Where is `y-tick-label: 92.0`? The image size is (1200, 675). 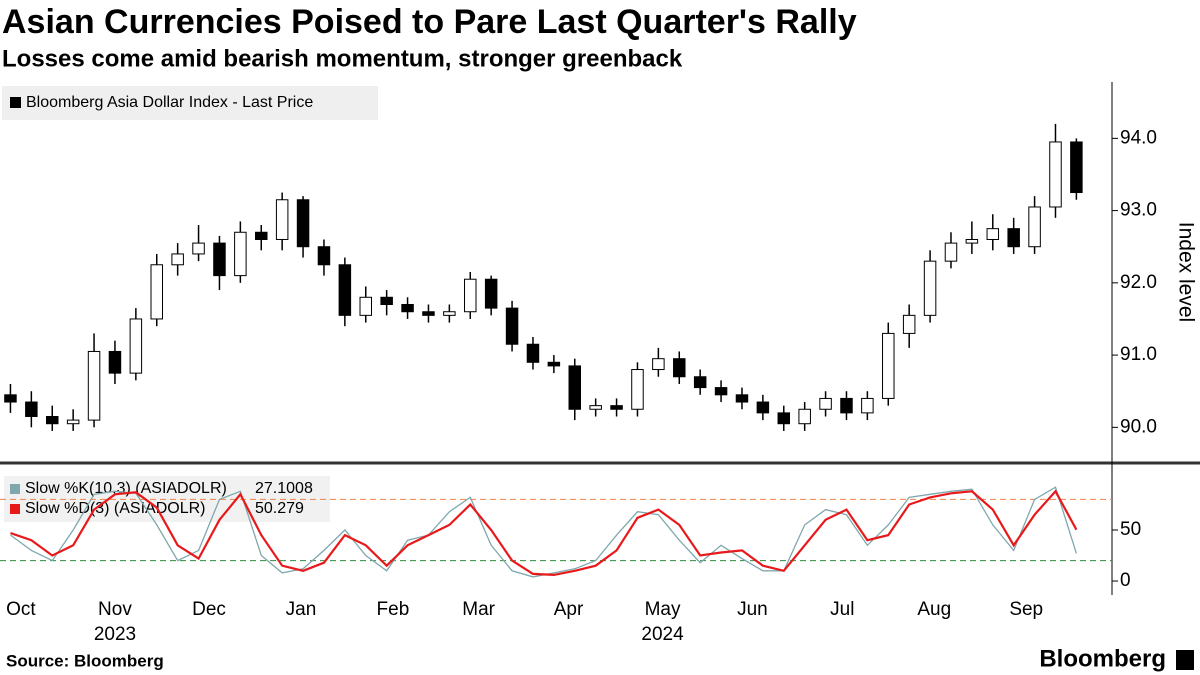
y-tick-label: 92.0 is located at coordinates (1138, 282).